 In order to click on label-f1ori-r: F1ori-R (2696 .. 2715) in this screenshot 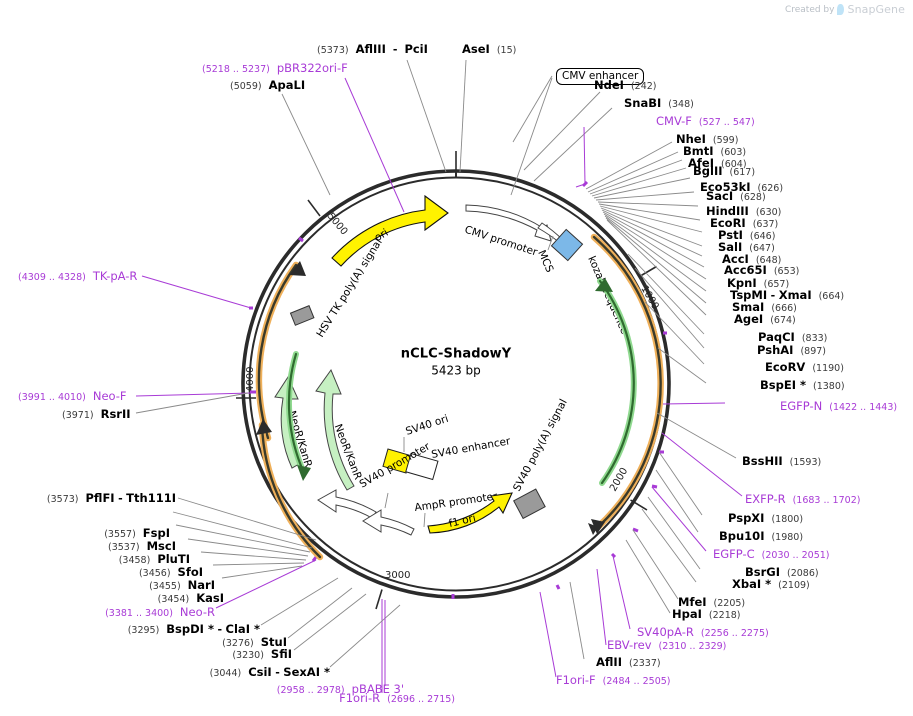, I will do `click(397, 698)`.